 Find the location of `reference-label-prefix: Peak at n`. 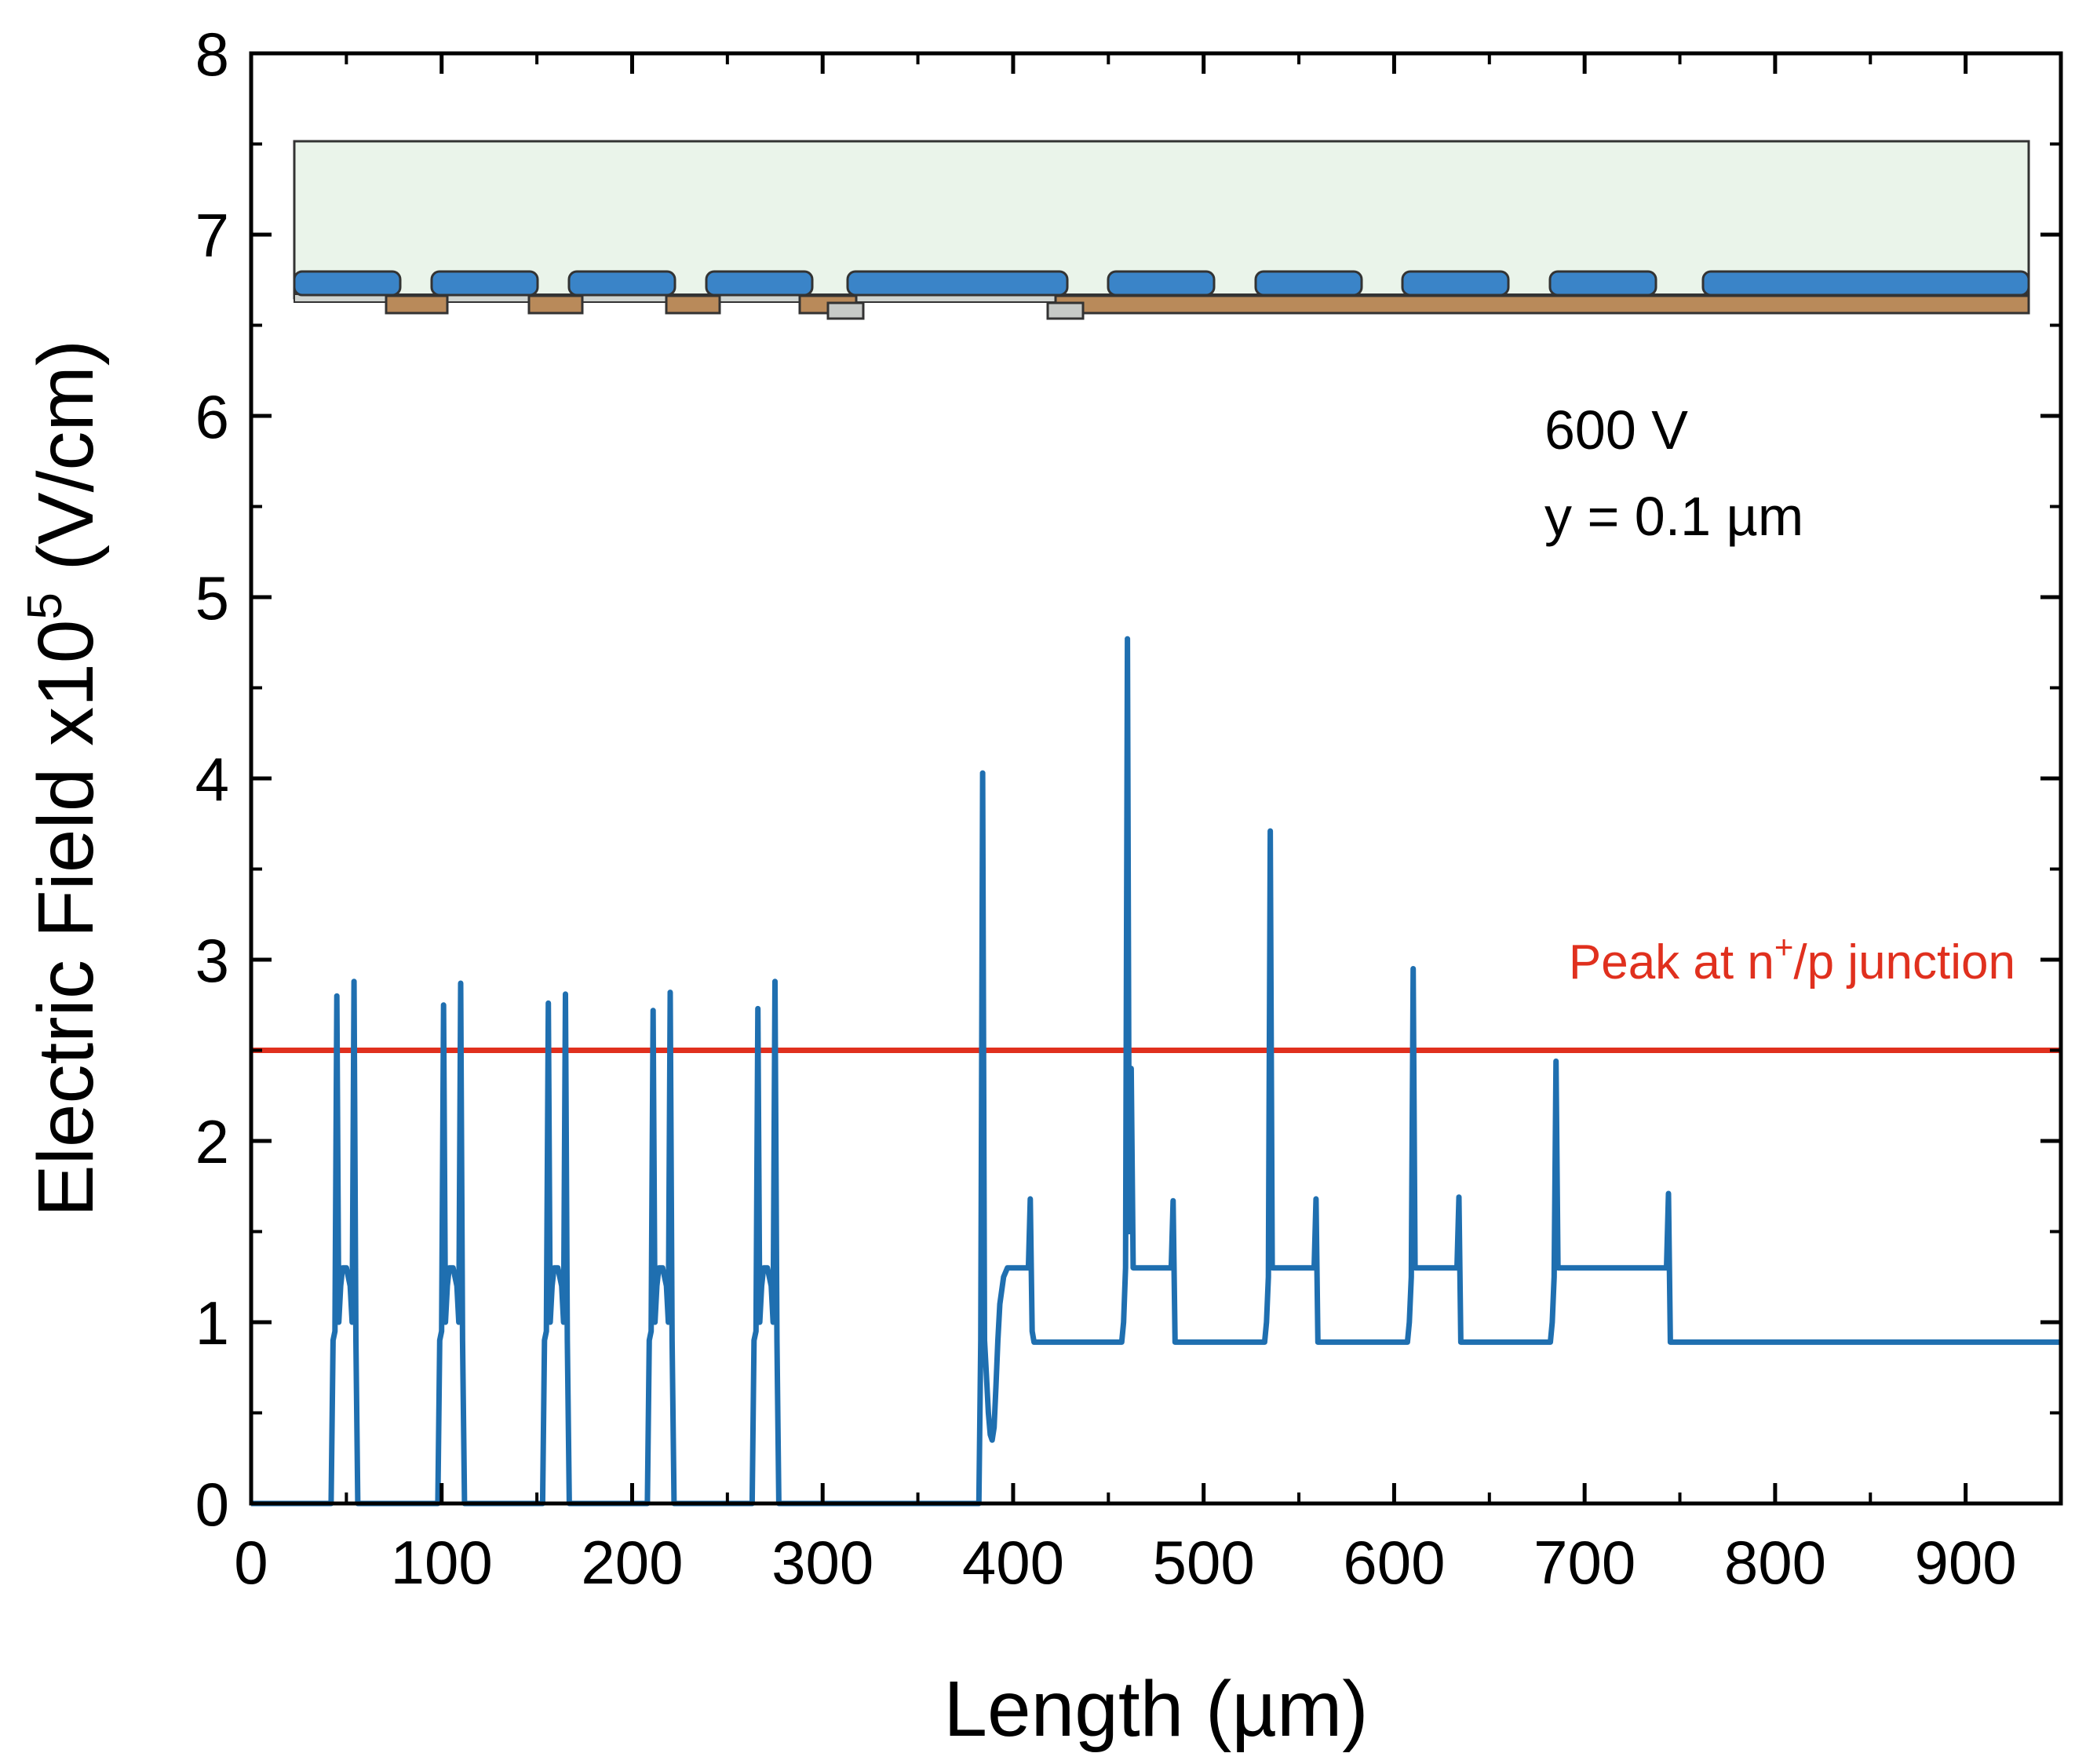

reference-label-prefix: Peak at n is located at coordinates (1672, 962).